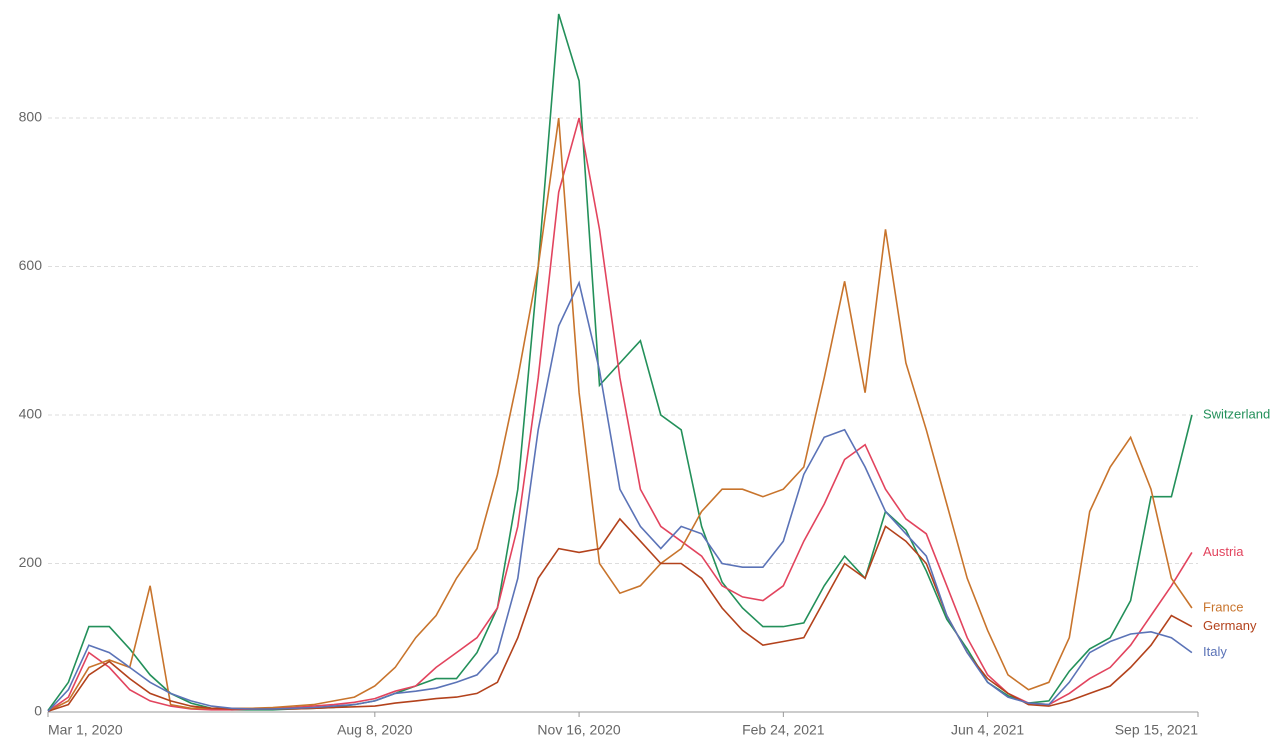  I want to click on y-tick-label: 200, so click(31, 562).